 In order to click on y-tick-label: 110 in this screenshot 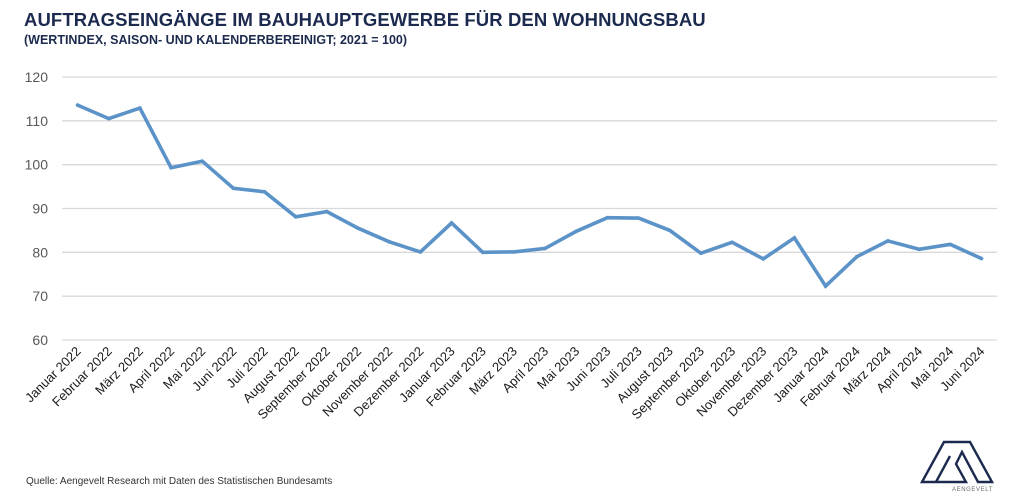, I will do `click(37, 121)`.